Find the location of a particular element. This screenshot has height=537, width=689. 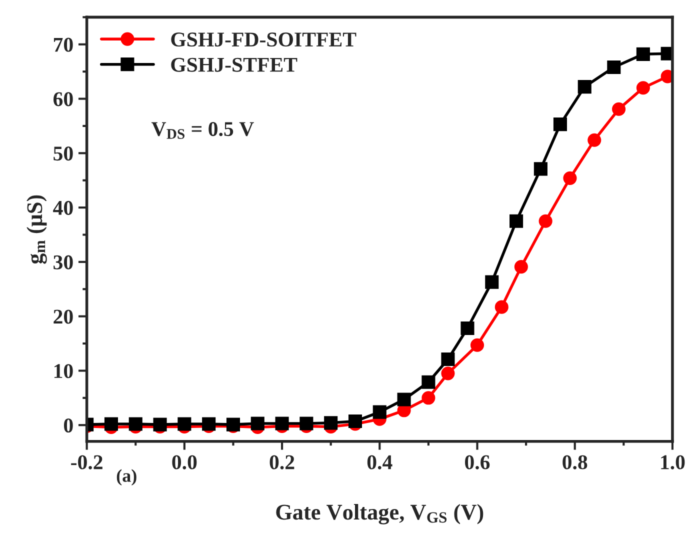

legend-label: GSHJ-FD-SOITFET is located at coordinates (263, 39).